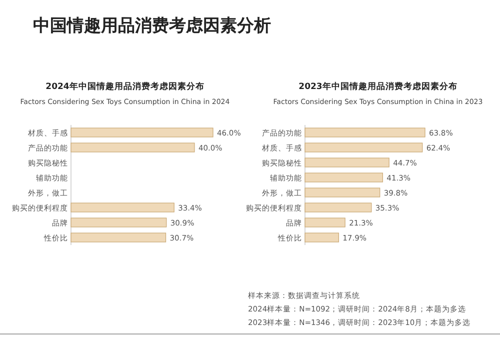  What do you see at coordinates (378, 86) in the screenshot?
I see `chart-title: 2023年中国情趣用品消费考虑因素分布` at bounding box center [378, 86].